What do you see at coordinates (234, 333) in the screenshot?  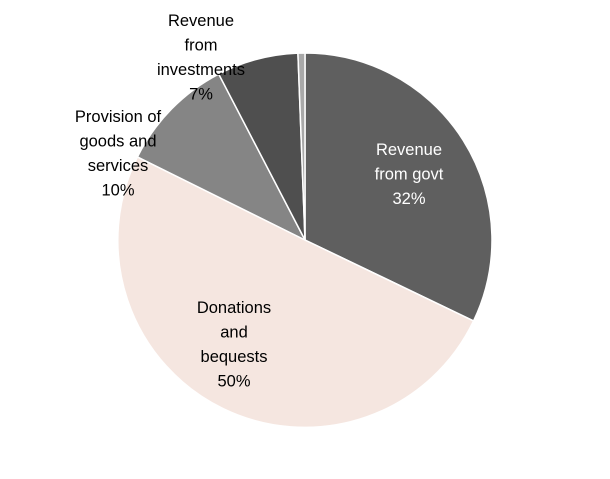 I see `pie-name-line: and` at bounding box center [234, 333].